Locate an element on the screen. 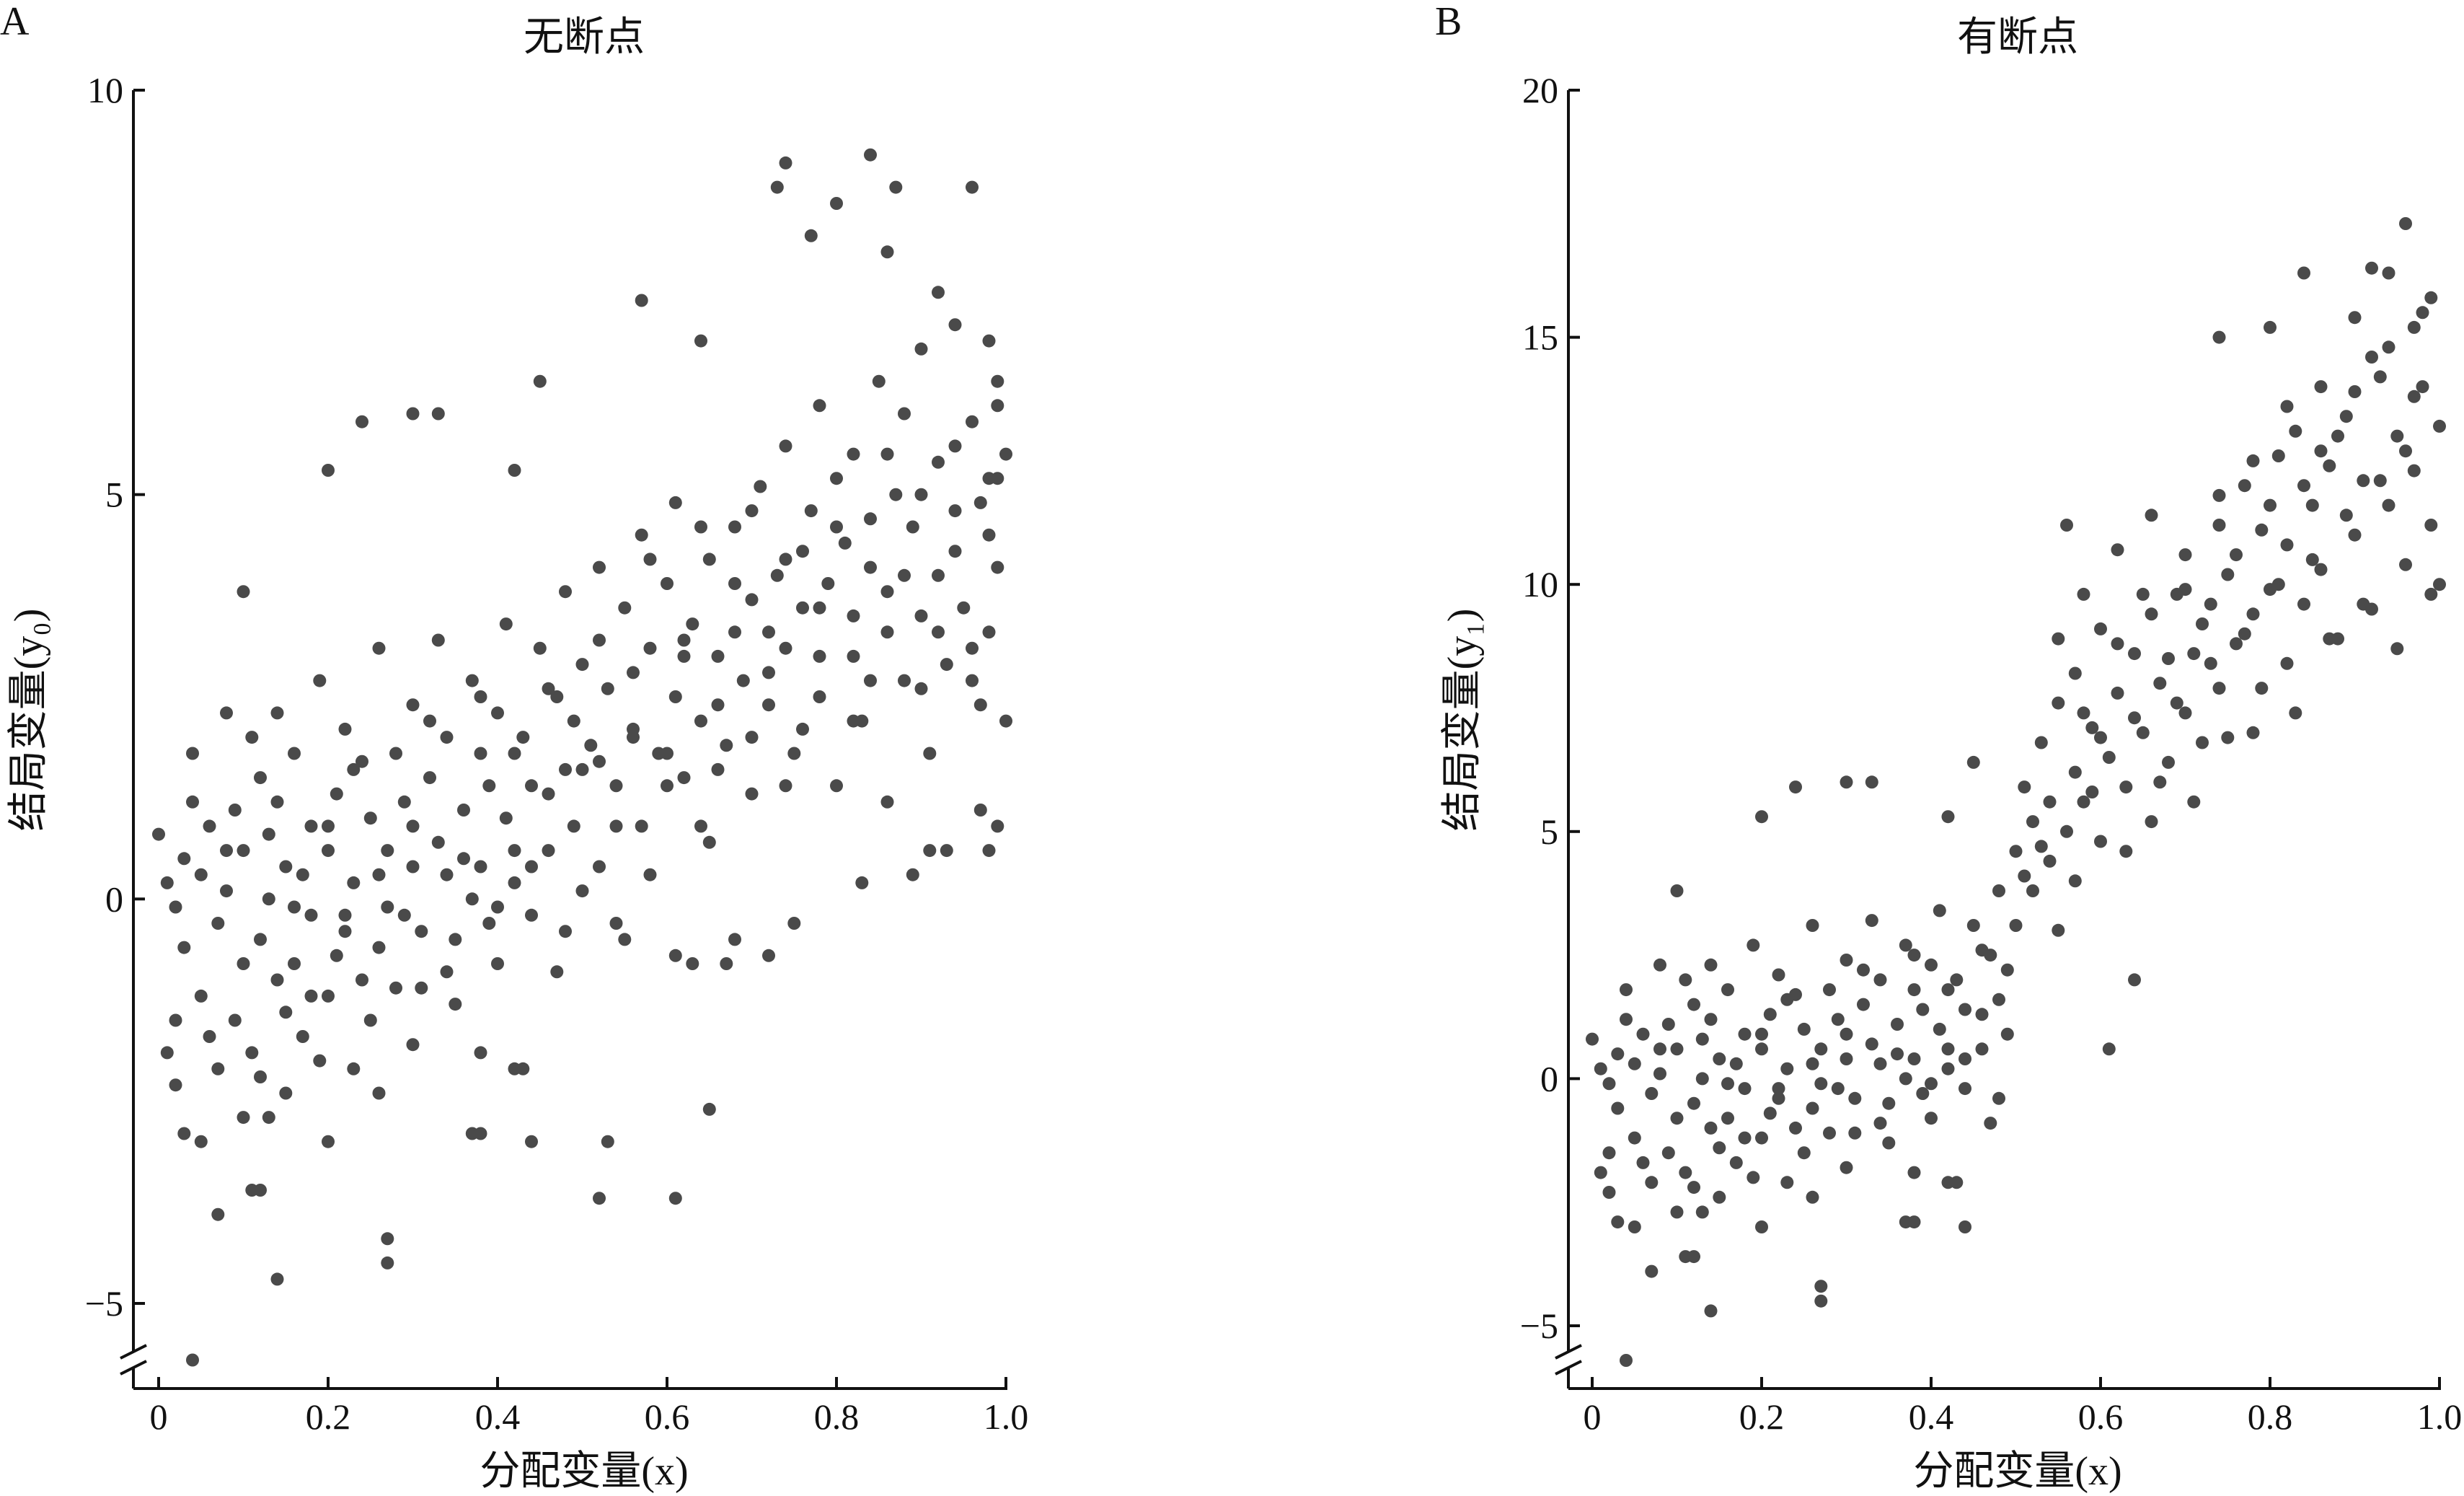 The width and height of the screenshot is (2464, 1496). x-tick-label: 1.0 is located at coordinates (2440, 1416).